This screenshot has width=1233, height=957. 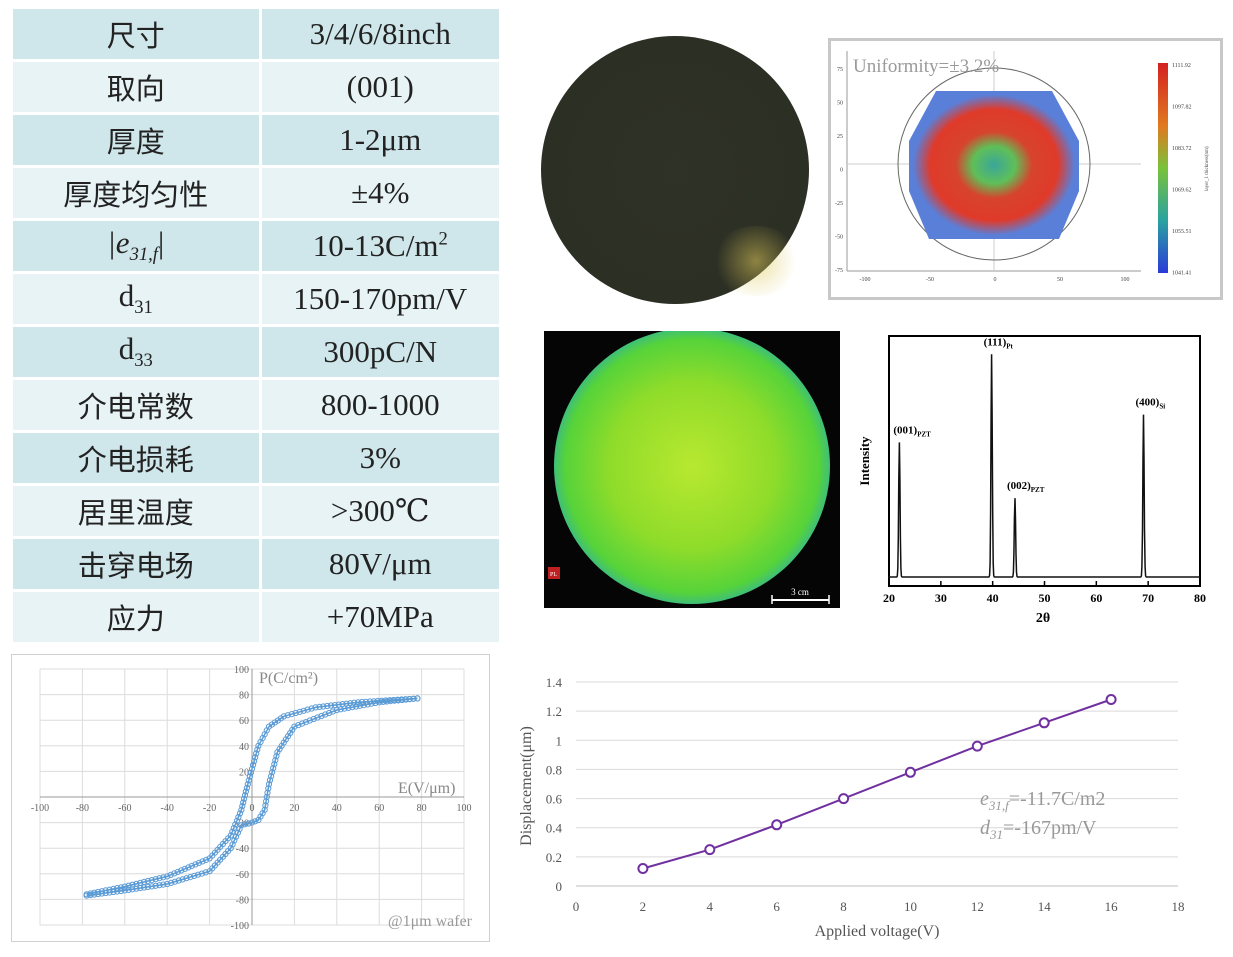 I want to click on disp-series-line, so click(x=877, y=784).